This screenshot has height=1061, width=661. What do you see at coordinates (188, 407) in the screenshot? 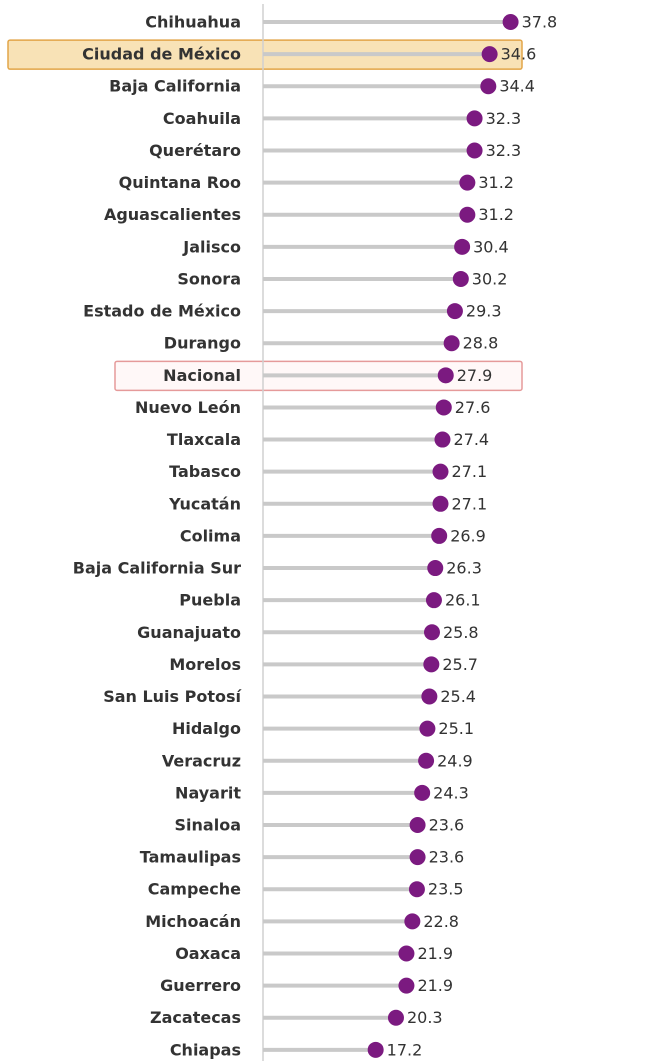
I see `category-label: Nuevo León` at bounding box center [188, 407].